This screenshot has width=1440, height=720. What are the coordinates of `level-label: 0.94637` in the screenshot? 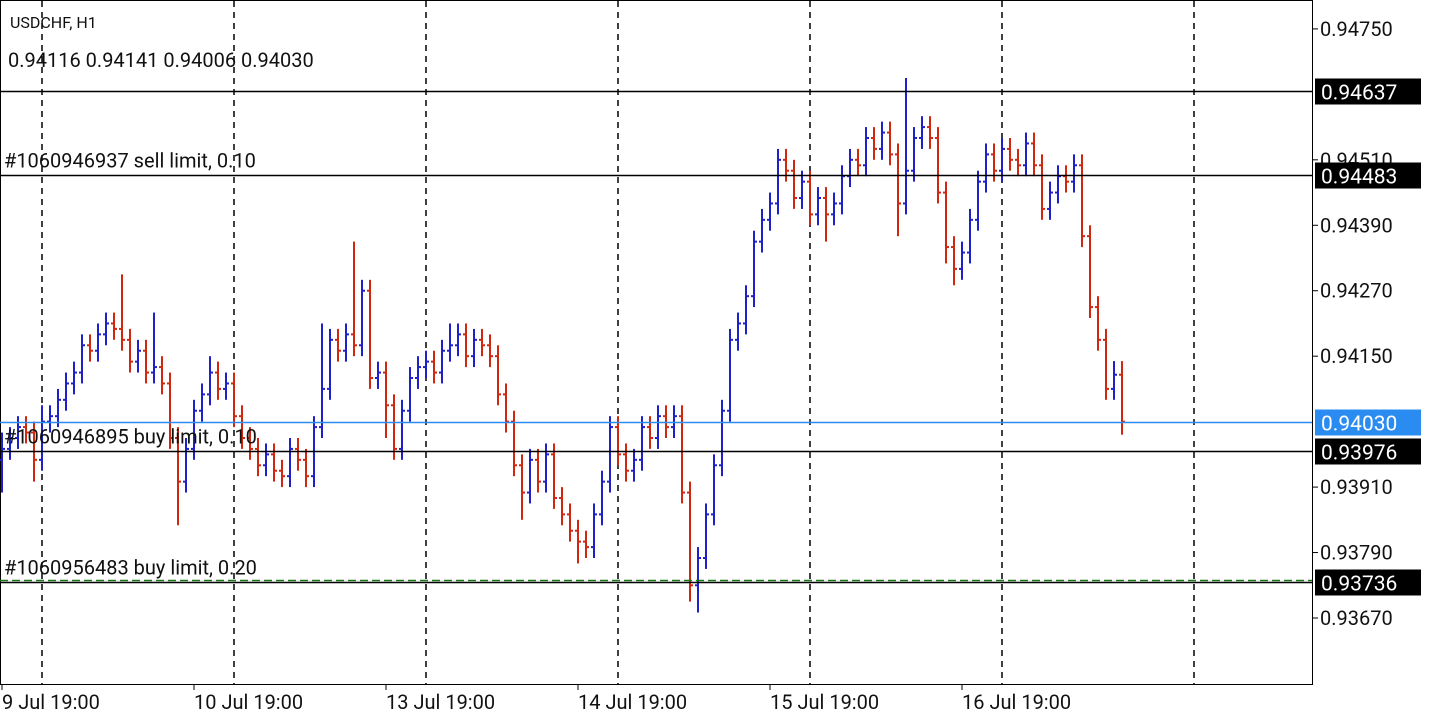 It's located at (1359, 94).